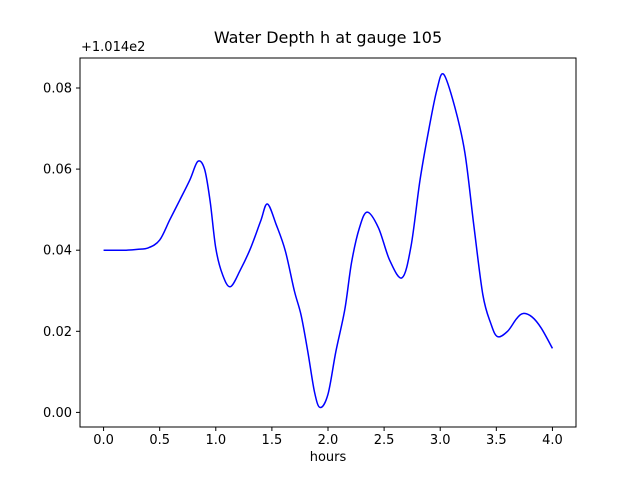 This screenshot has height=480, width=640. Describe the element at coordinates (272, 440) in the screenshot. I see `x-tick-label: 1.5` at that location.